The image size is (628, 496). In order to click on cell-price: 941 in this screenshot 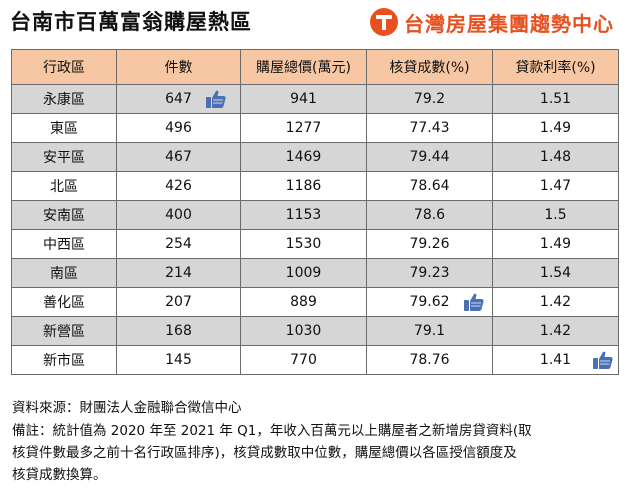, I will do `click(303, 99)`.